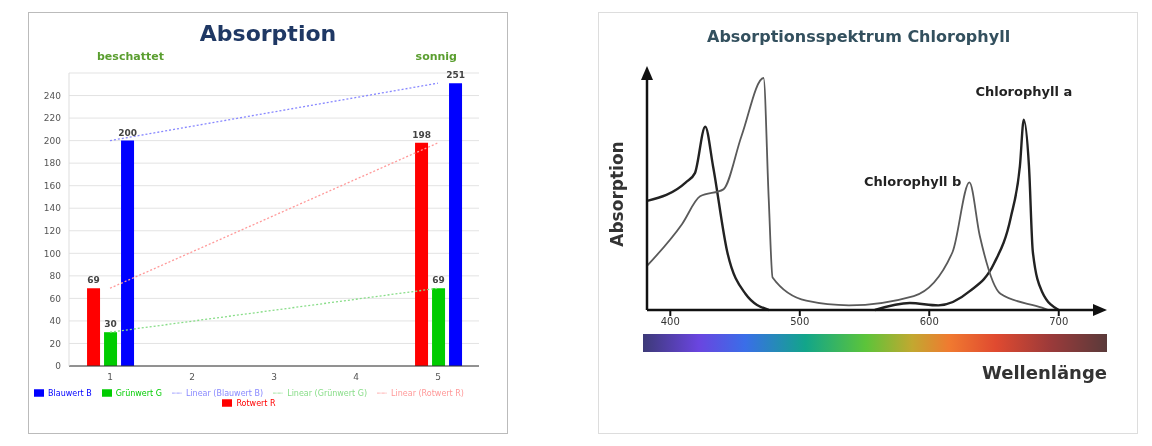  I want to click on legend-label: Rotwert R, so click(256, 403).